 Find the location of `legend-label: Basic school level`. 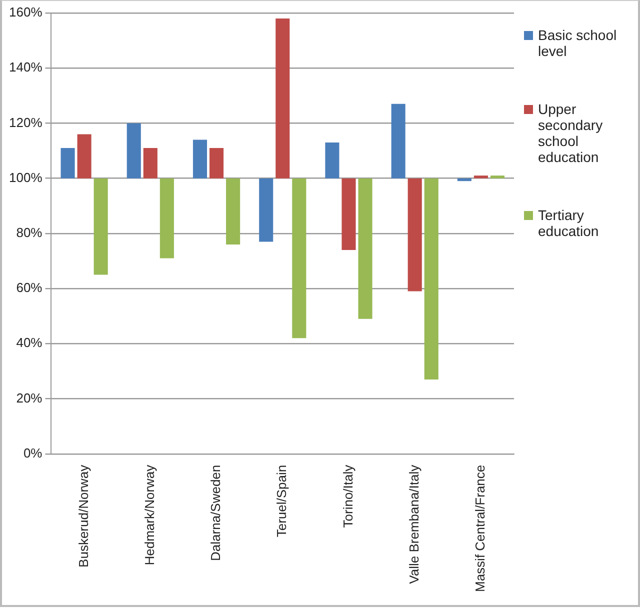

legend-label: Basic school level is located at coordinates (578, 43).